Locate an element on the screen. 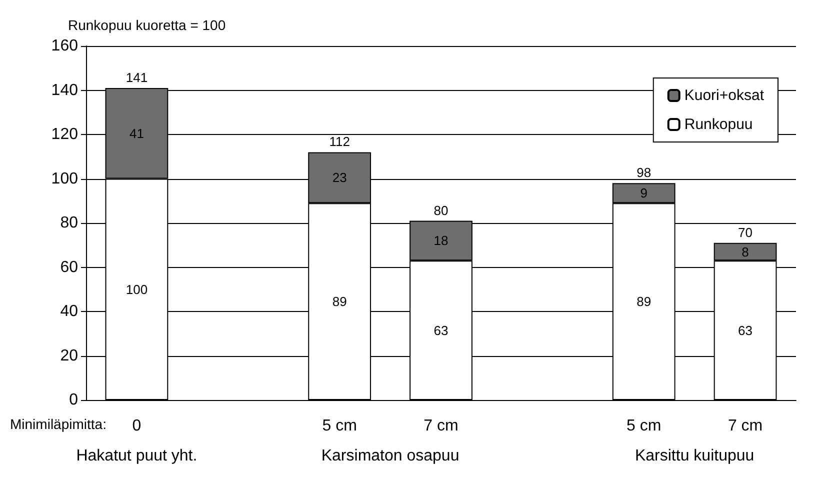  x-tick-label: 0 is located at coordinates (137, 426).